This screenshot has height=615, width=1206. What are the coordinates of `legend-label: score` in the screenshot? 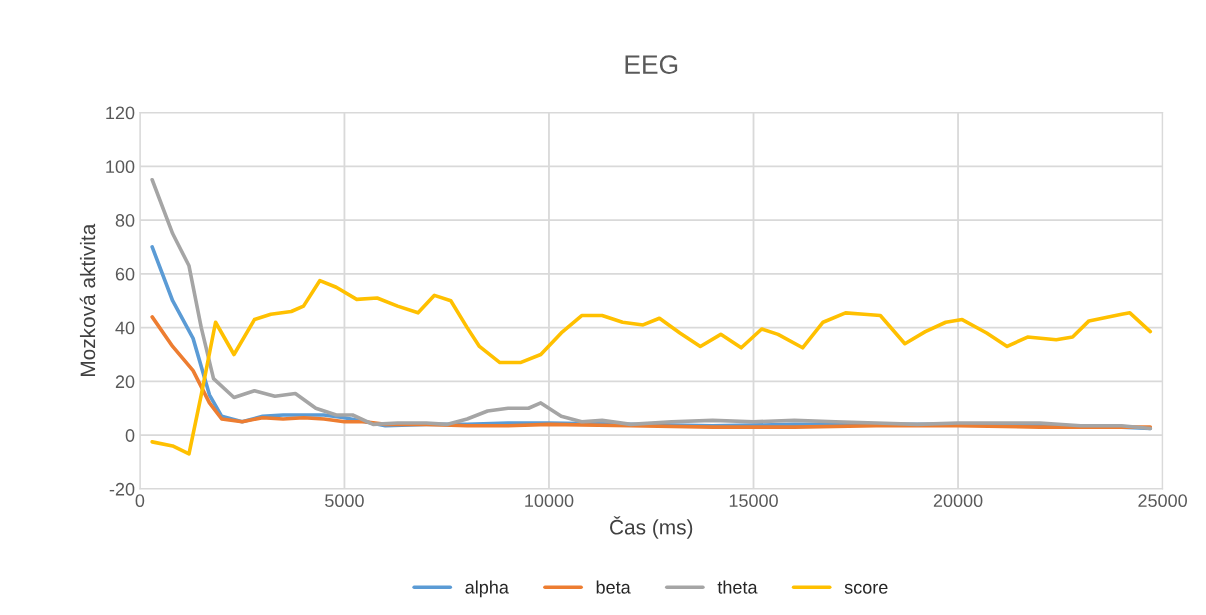 It's located at (866, 588).